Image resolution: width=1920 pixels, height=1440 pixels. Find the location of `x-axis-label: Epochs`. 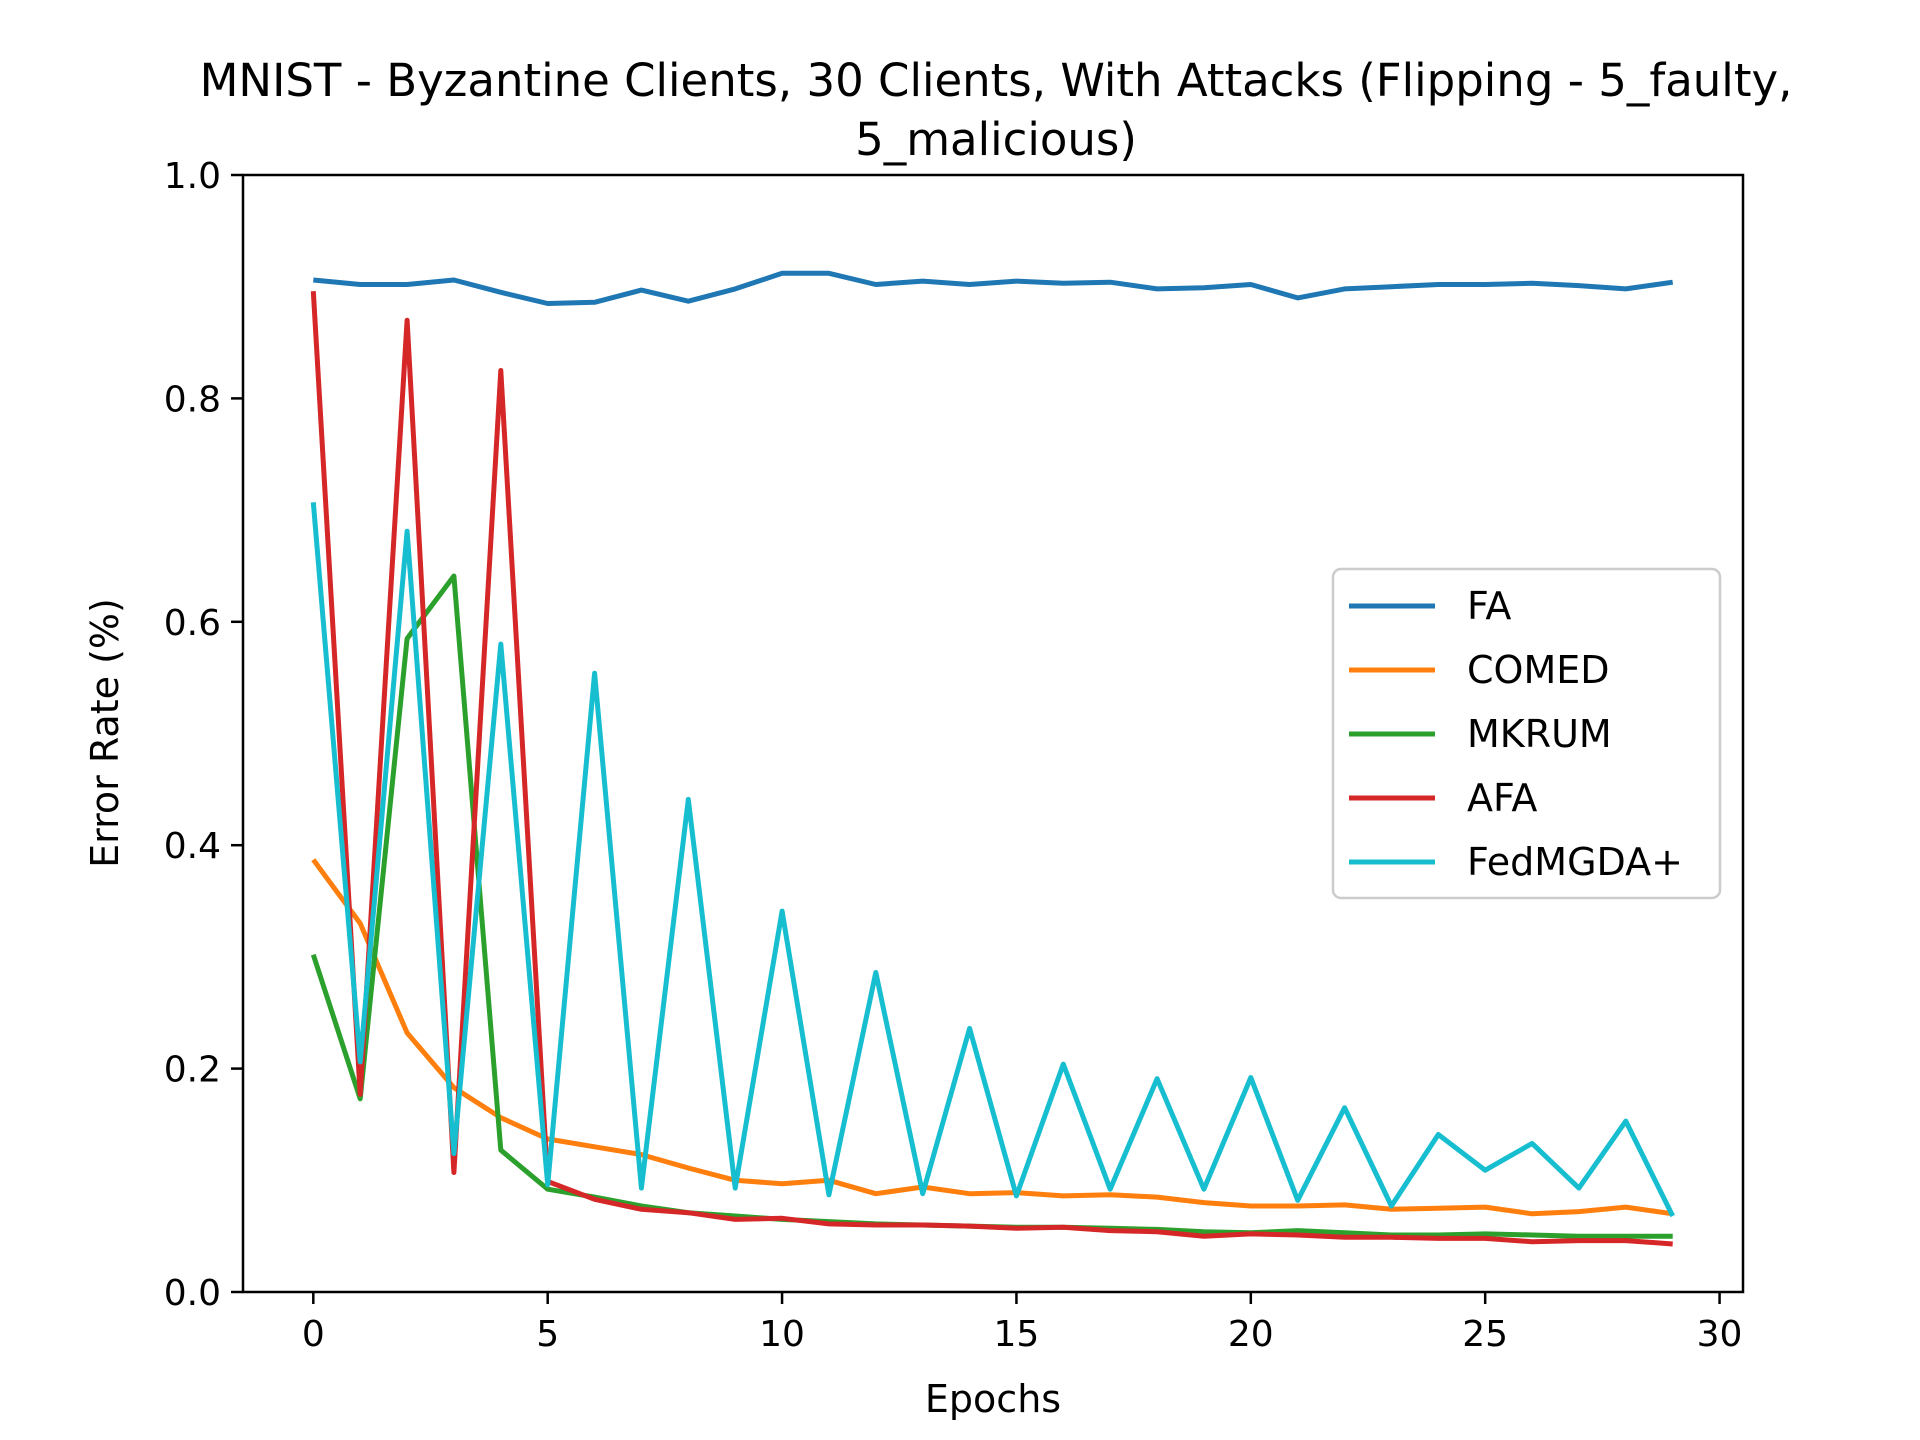

x-axis-label: Epochs is located at coordinates (993, 1399).